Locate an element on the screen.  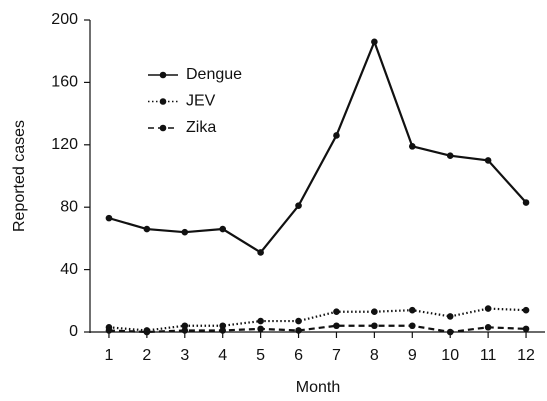
x-tick-label: 3 is located at coordinates (184, 355).